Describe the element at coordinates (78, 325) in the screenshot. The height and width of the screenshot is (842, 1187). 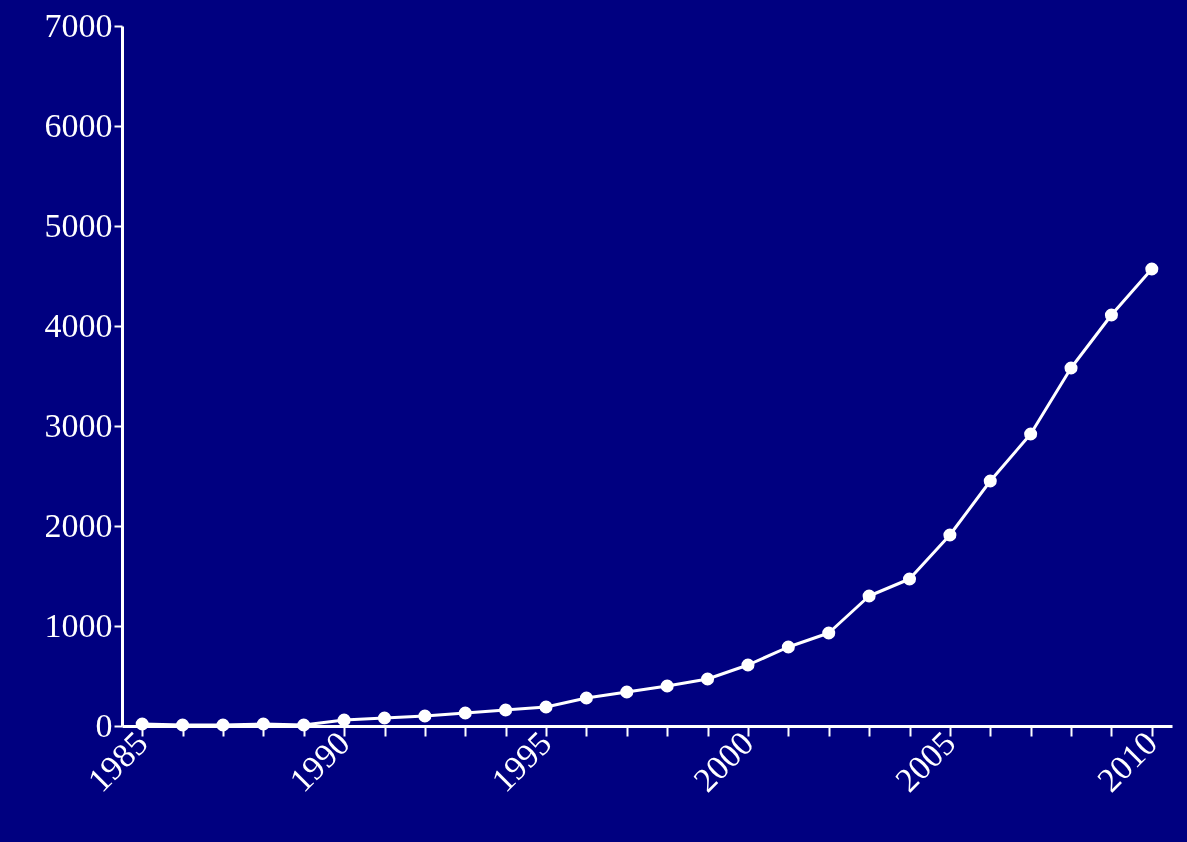
I see `y-tick-label: 4000` at that location.